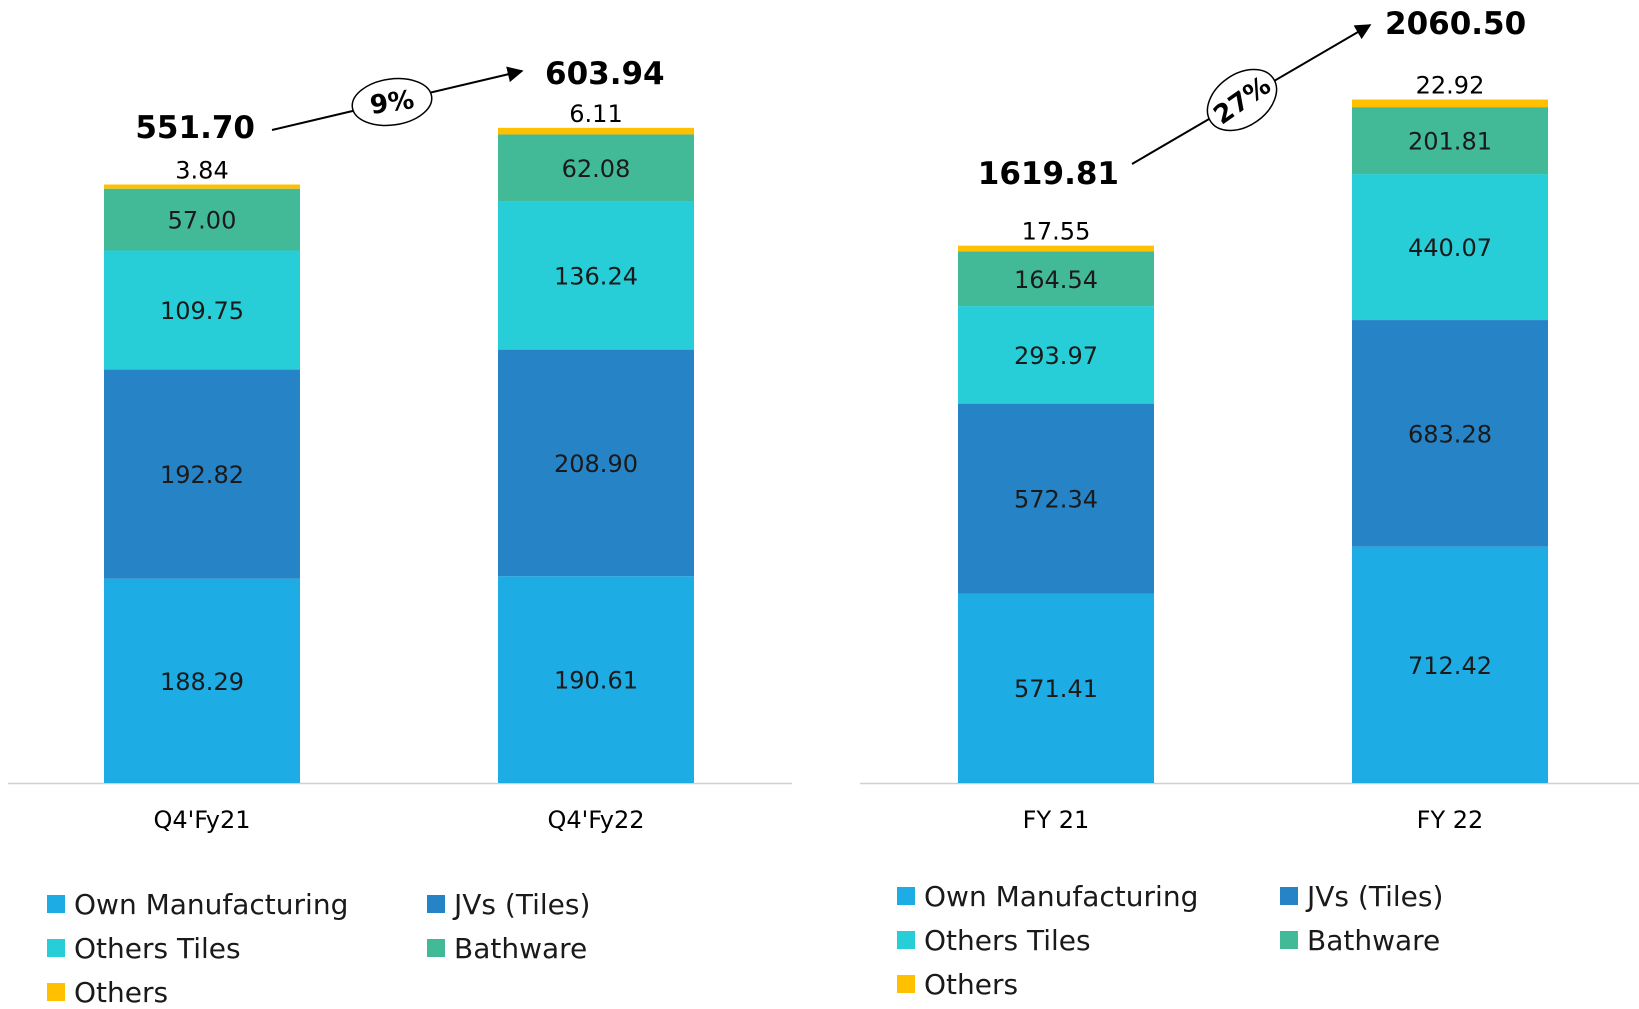 This screenshot has width=1639, height=1009. What do you see at coordinates (1450, 86) in the screenshot?
I see `data-label-others: 22.92` at bounding box center [1450, 86].